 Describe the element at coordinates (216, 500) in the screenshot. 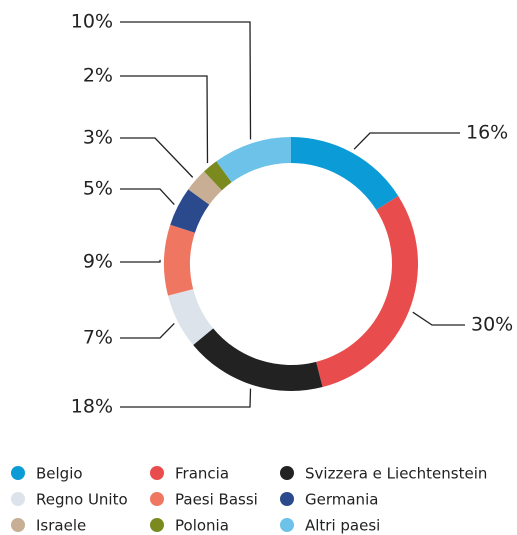

I see `legend-label: Paesi Bassi` at that location.